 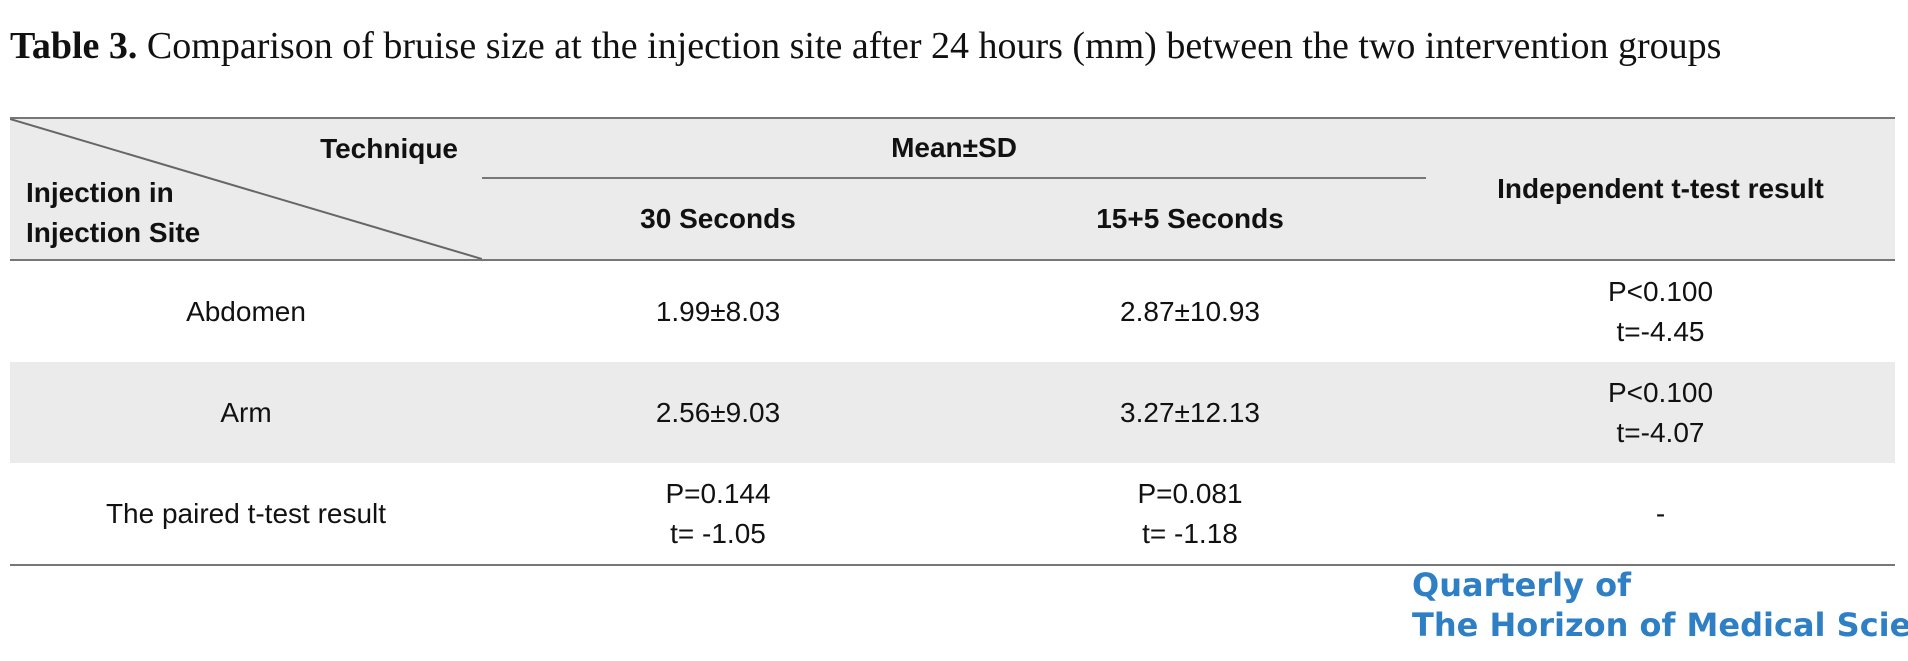 I want to click on result-t-value: t=-4.45, so click(x=1660, y=331).